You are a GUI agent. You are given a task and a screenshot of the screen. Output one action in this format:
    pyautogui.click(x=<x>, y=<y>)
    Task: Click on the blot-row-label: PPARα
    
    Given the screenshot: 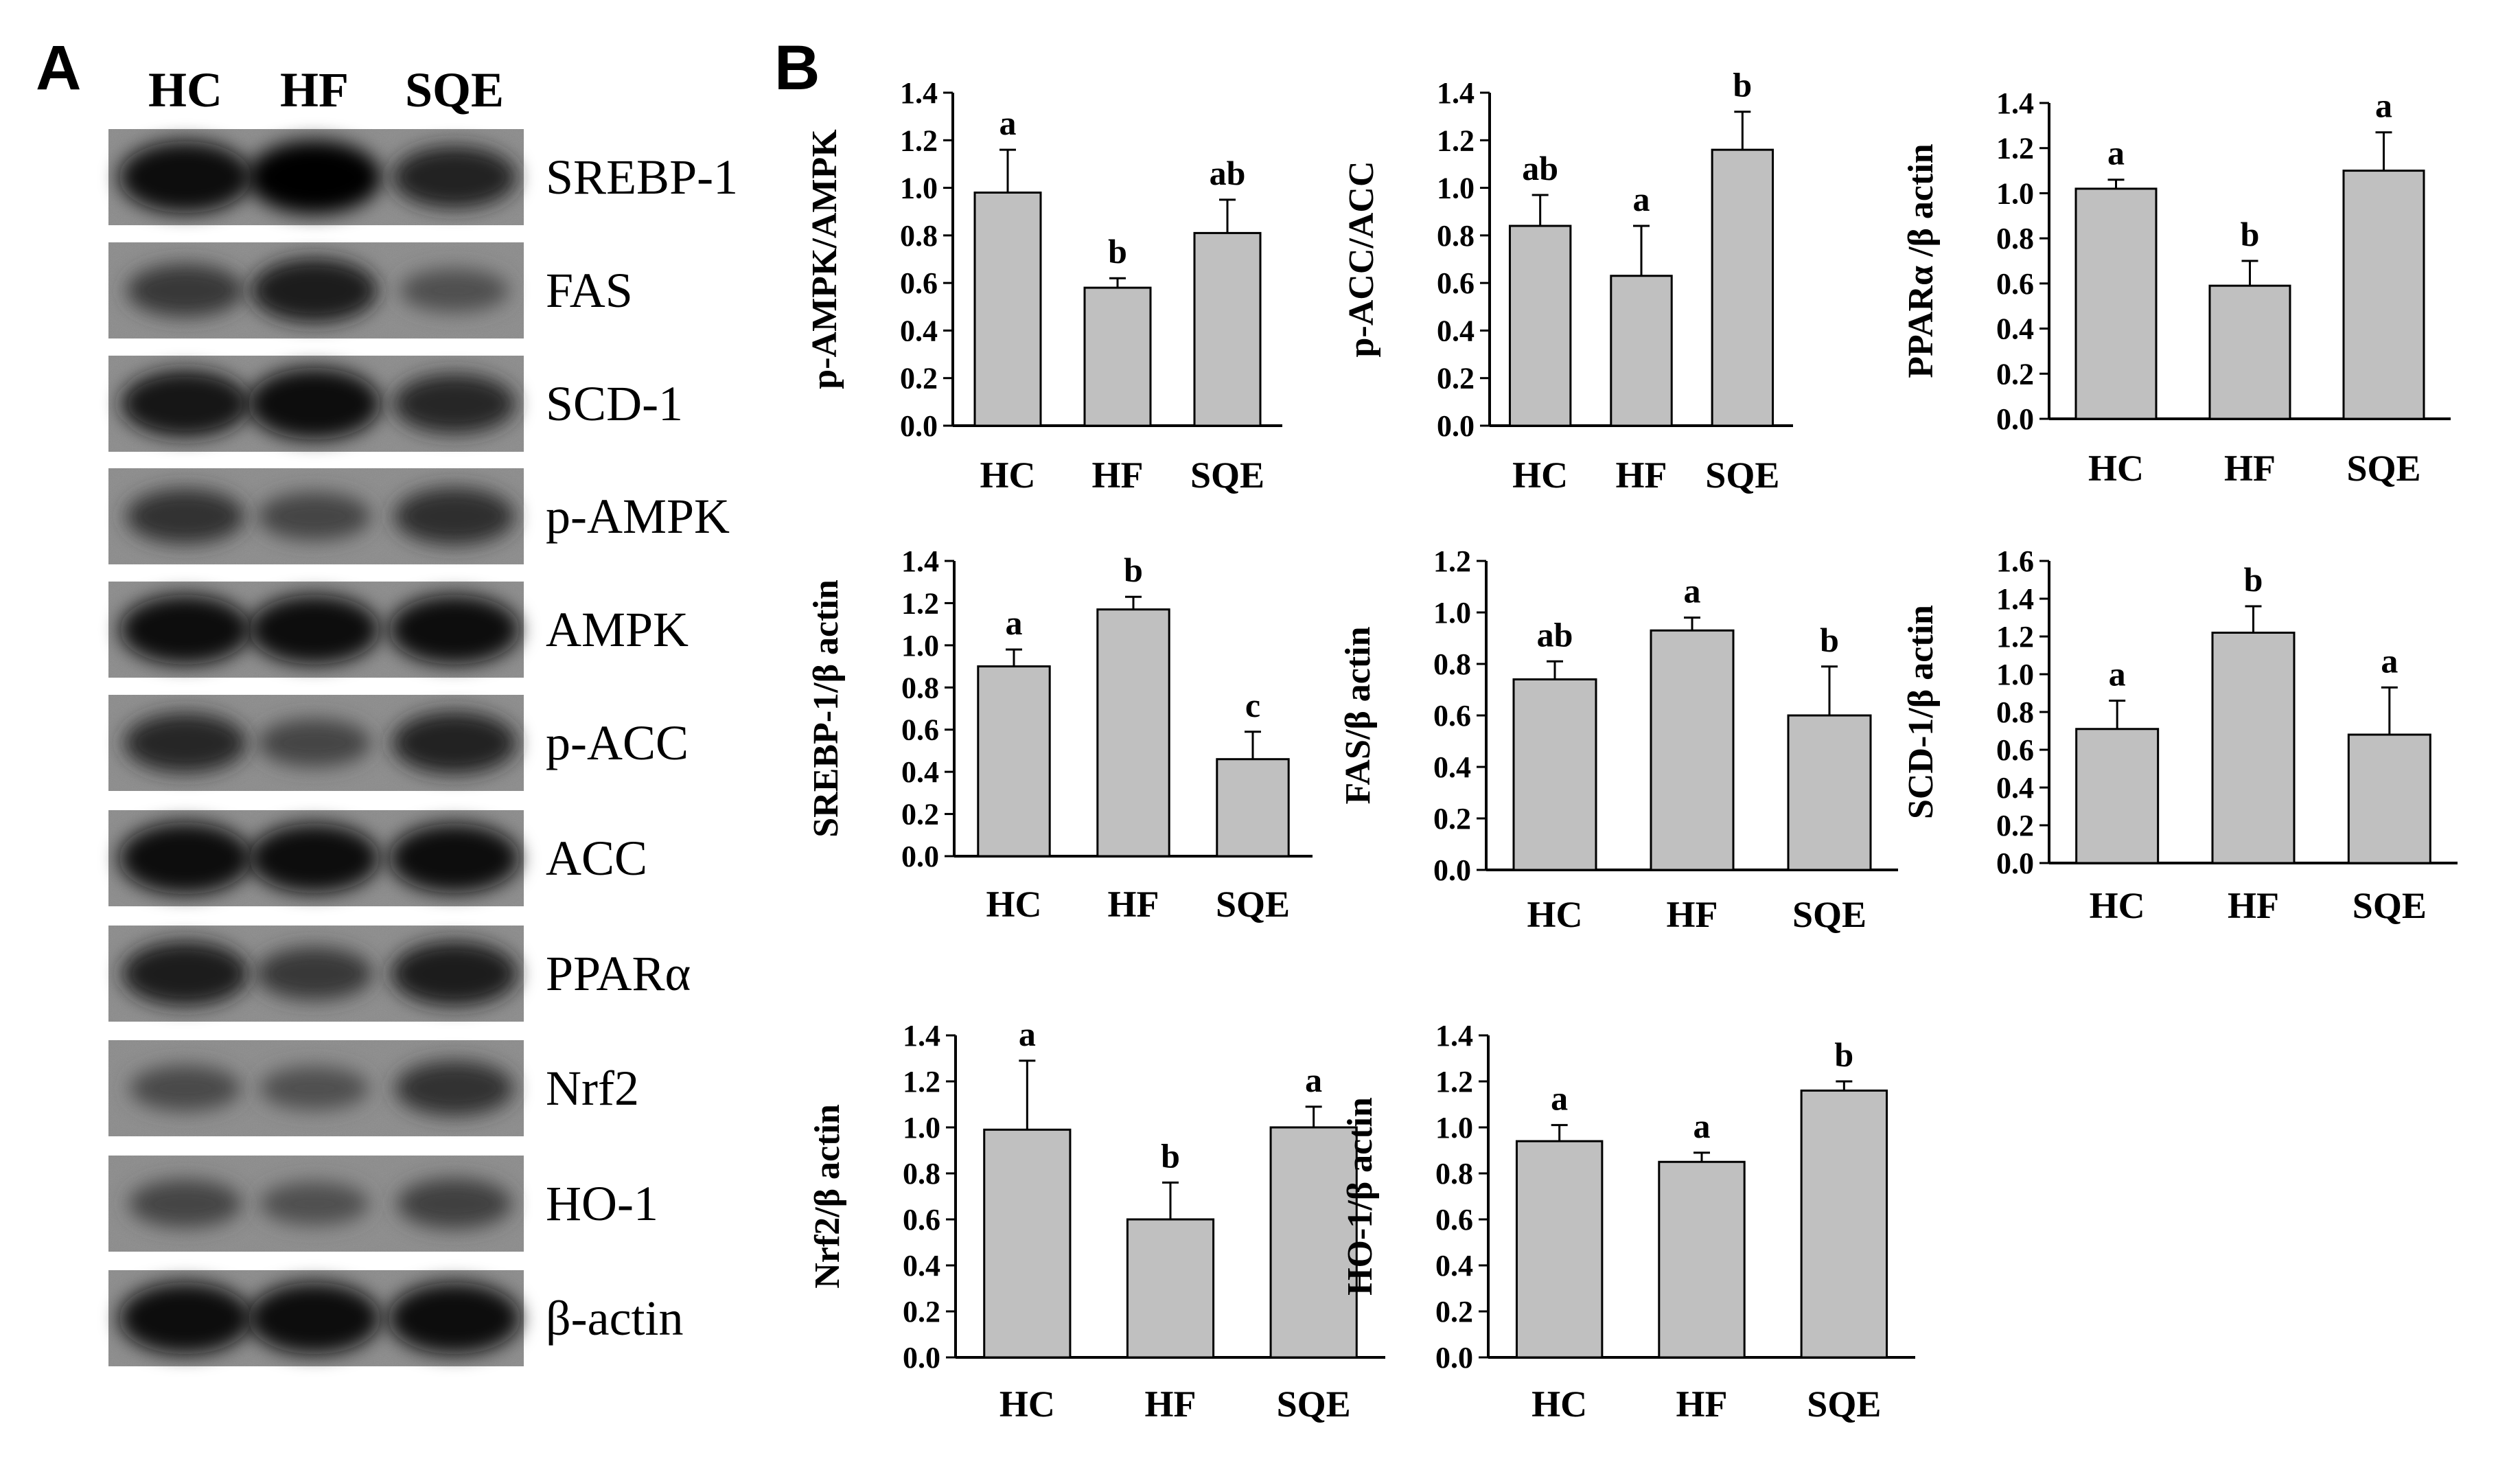 What is the action you would take?
    pyautogui.click(x=618, y=973)
    